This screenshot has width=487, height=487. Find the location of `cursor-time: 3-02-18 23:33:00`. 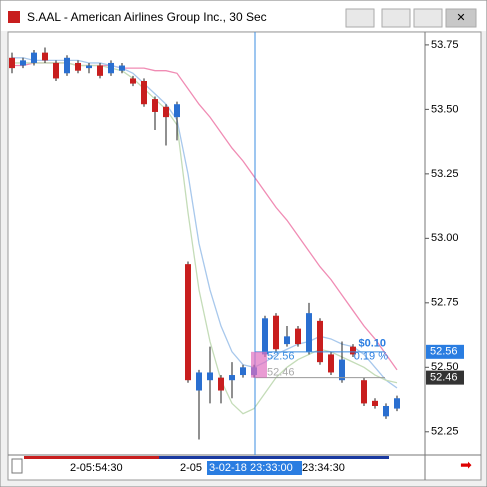

cursor-time: 3-02-18 23:33:00 is located at coordinates (251, 468).